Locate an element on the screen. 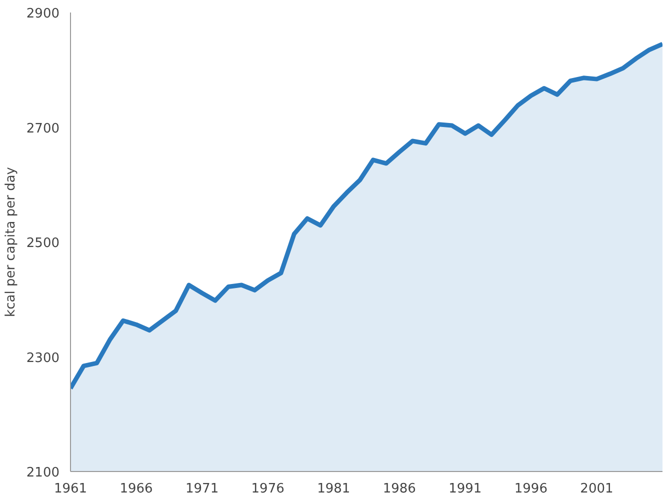 The height and width of the screenshot is (495, 664). y-tick-label: 2700 is located at coordinates (43, 128).